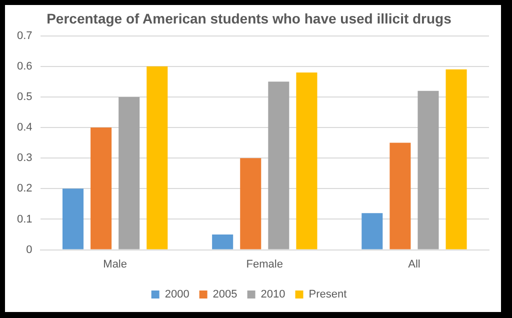  I want to click on y-tick-label: 0.7, so click(24, 36).